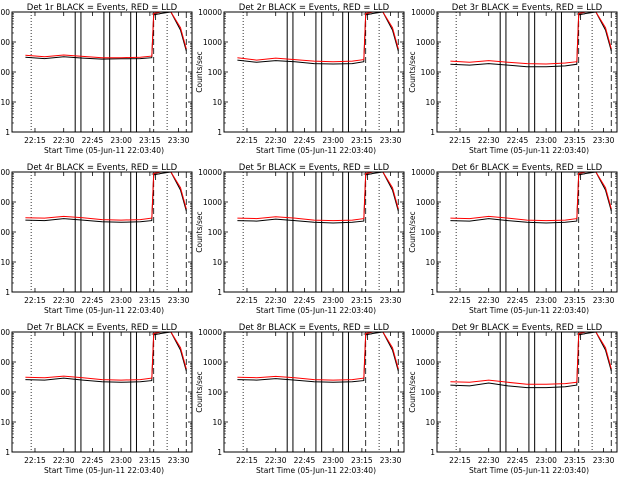 Image resolution: width=640 pixels, height=480 pixels. Describe the element at coordinates (102, 8) in the screenshot. I see `panel-title: Det 1r BLACK = Events, RED = LLD` at that location.